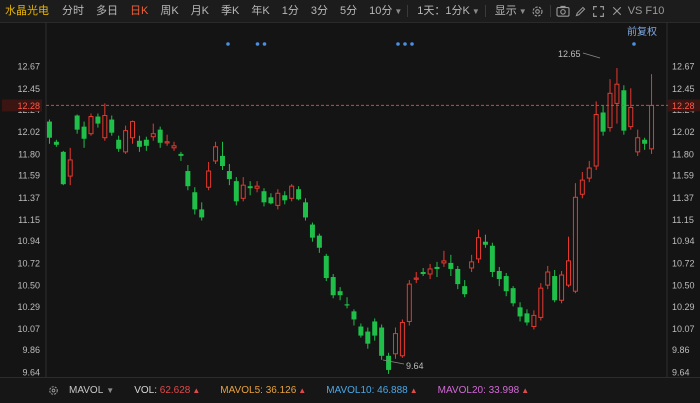 This screenshot has height=403, width=700. Describe the element at coordinates (260, 11) in the screenshot. I see `tab-yearly-k: 年K` at that location.